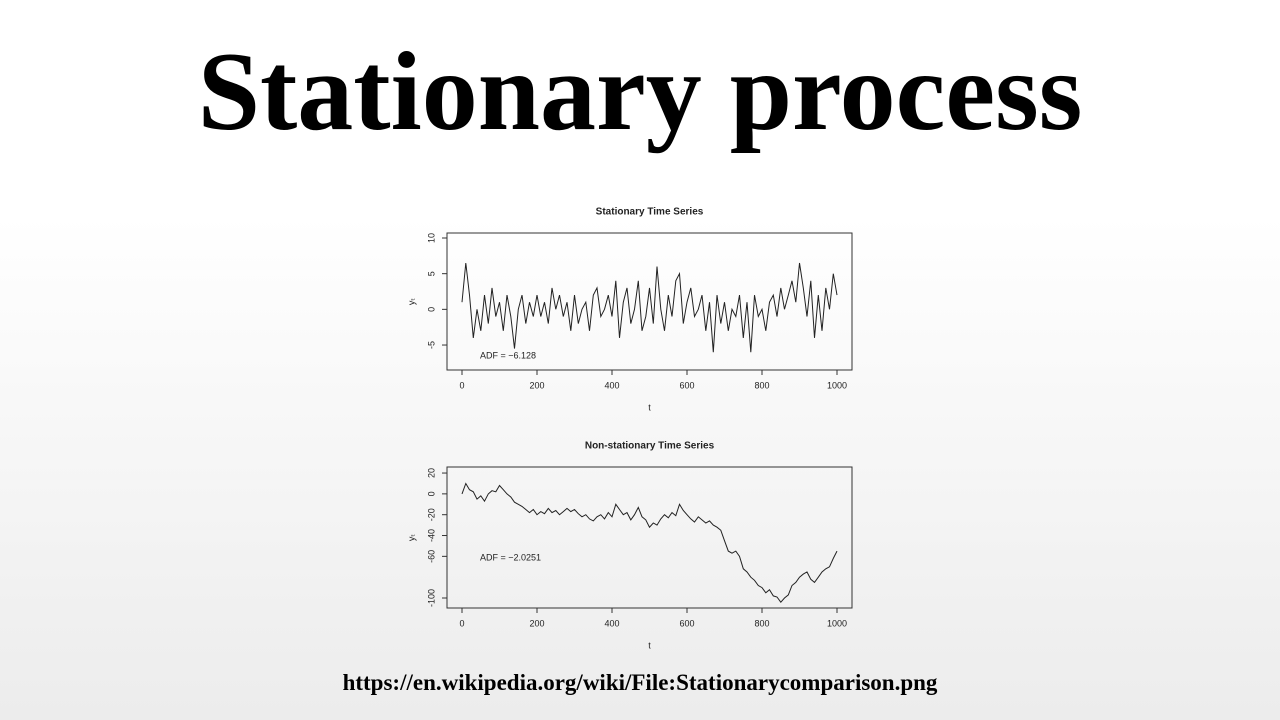  What do you see at coordinates (431, 514) in the screenshot?
I see `y-tick-label: -20` at bounding box center [431, 514].